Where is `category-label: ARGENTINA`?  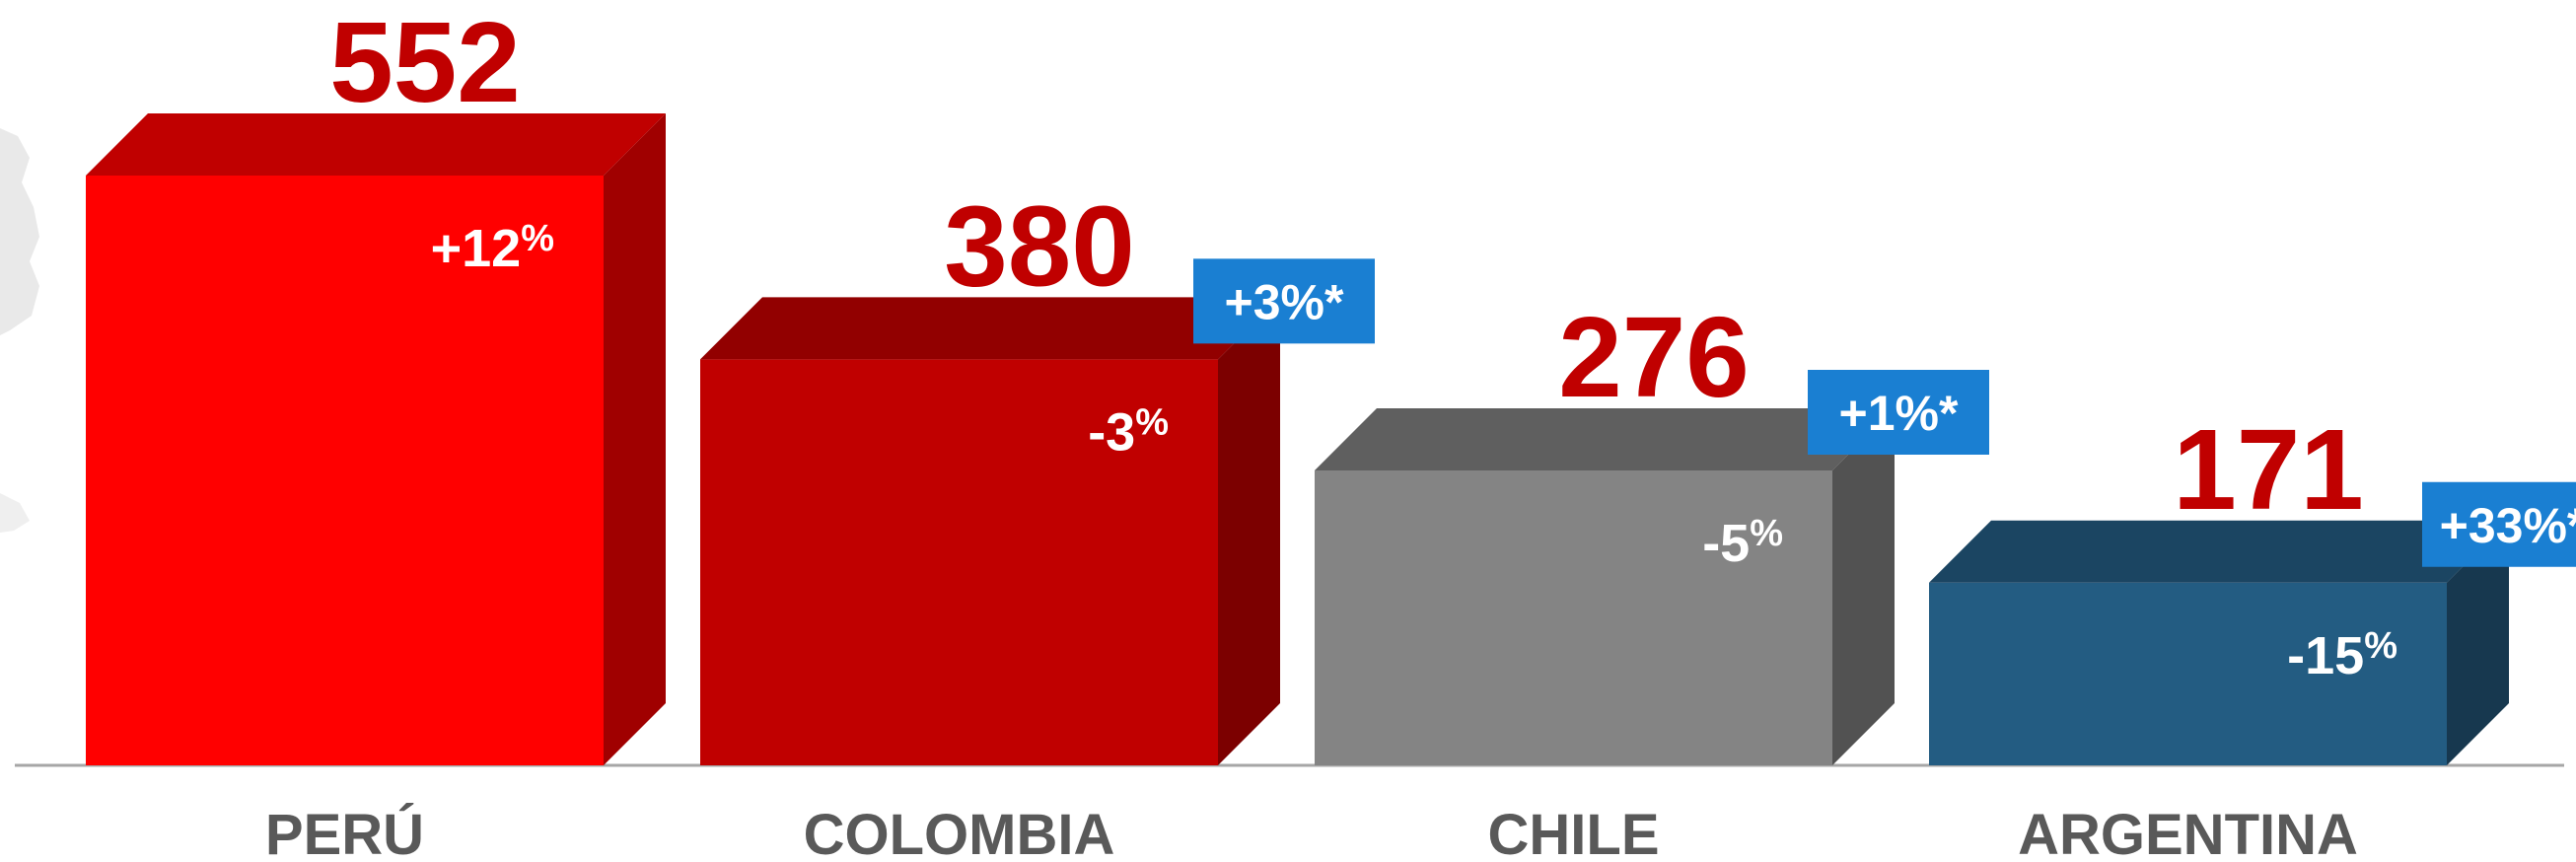 category-label: ARGENTINA is located at coordinates (2188, 832).